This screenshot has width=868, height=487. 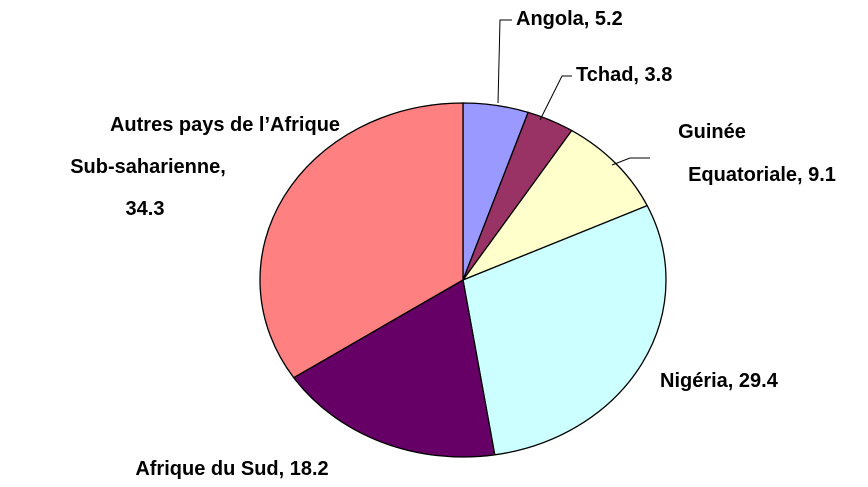 I want to click on data-label: Nigéria, 29.4, so click(x=719, y=381).